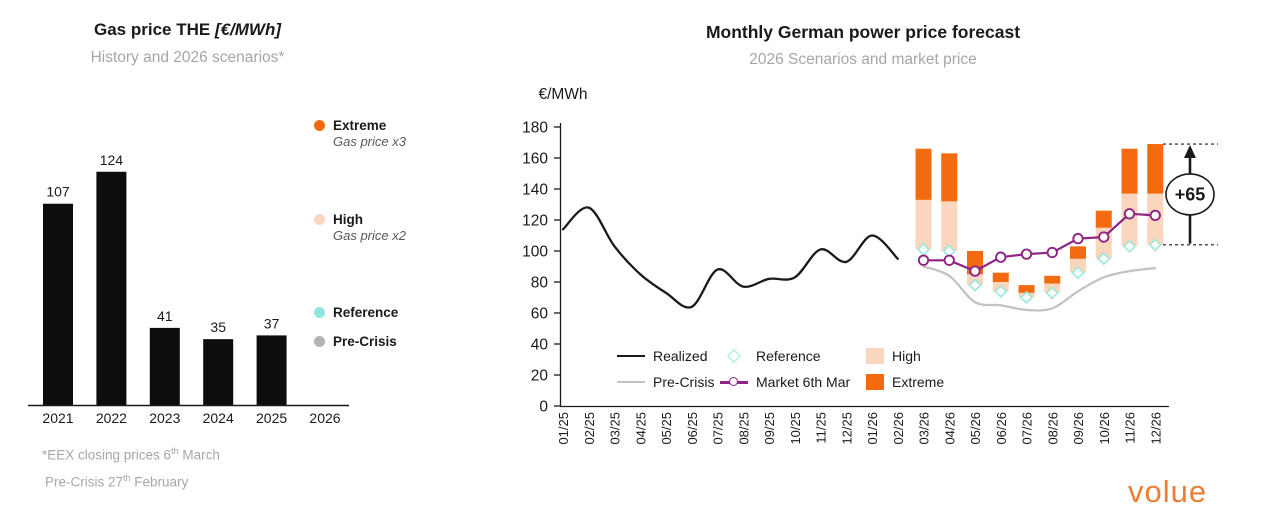 The height and width of the screenshot is (525, 1261). I want to click on y-tick-label: 160, so click(535, 159).